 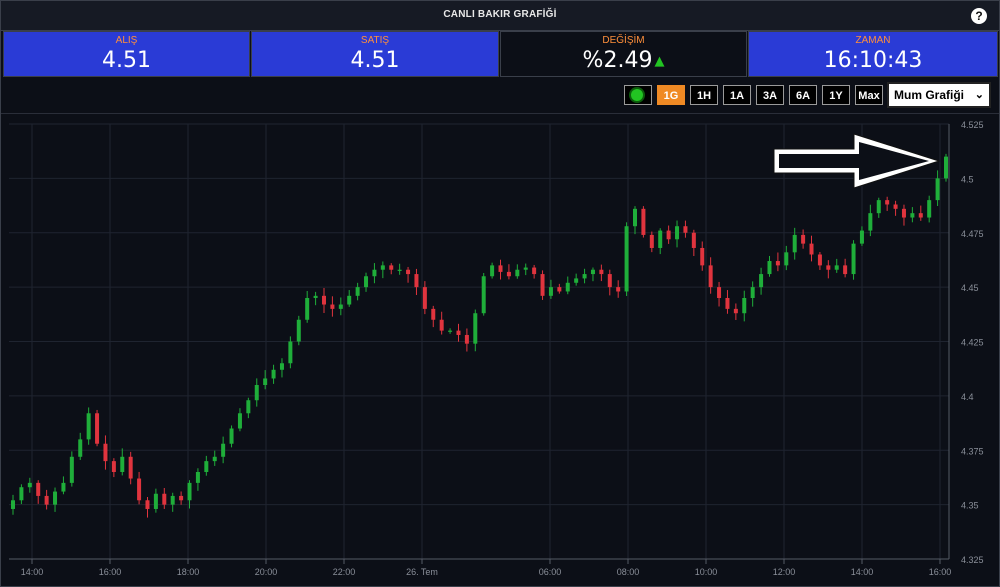 I want to click on chart-type-select: Mum Grafiği ⌄, so click(x=939, y=95).